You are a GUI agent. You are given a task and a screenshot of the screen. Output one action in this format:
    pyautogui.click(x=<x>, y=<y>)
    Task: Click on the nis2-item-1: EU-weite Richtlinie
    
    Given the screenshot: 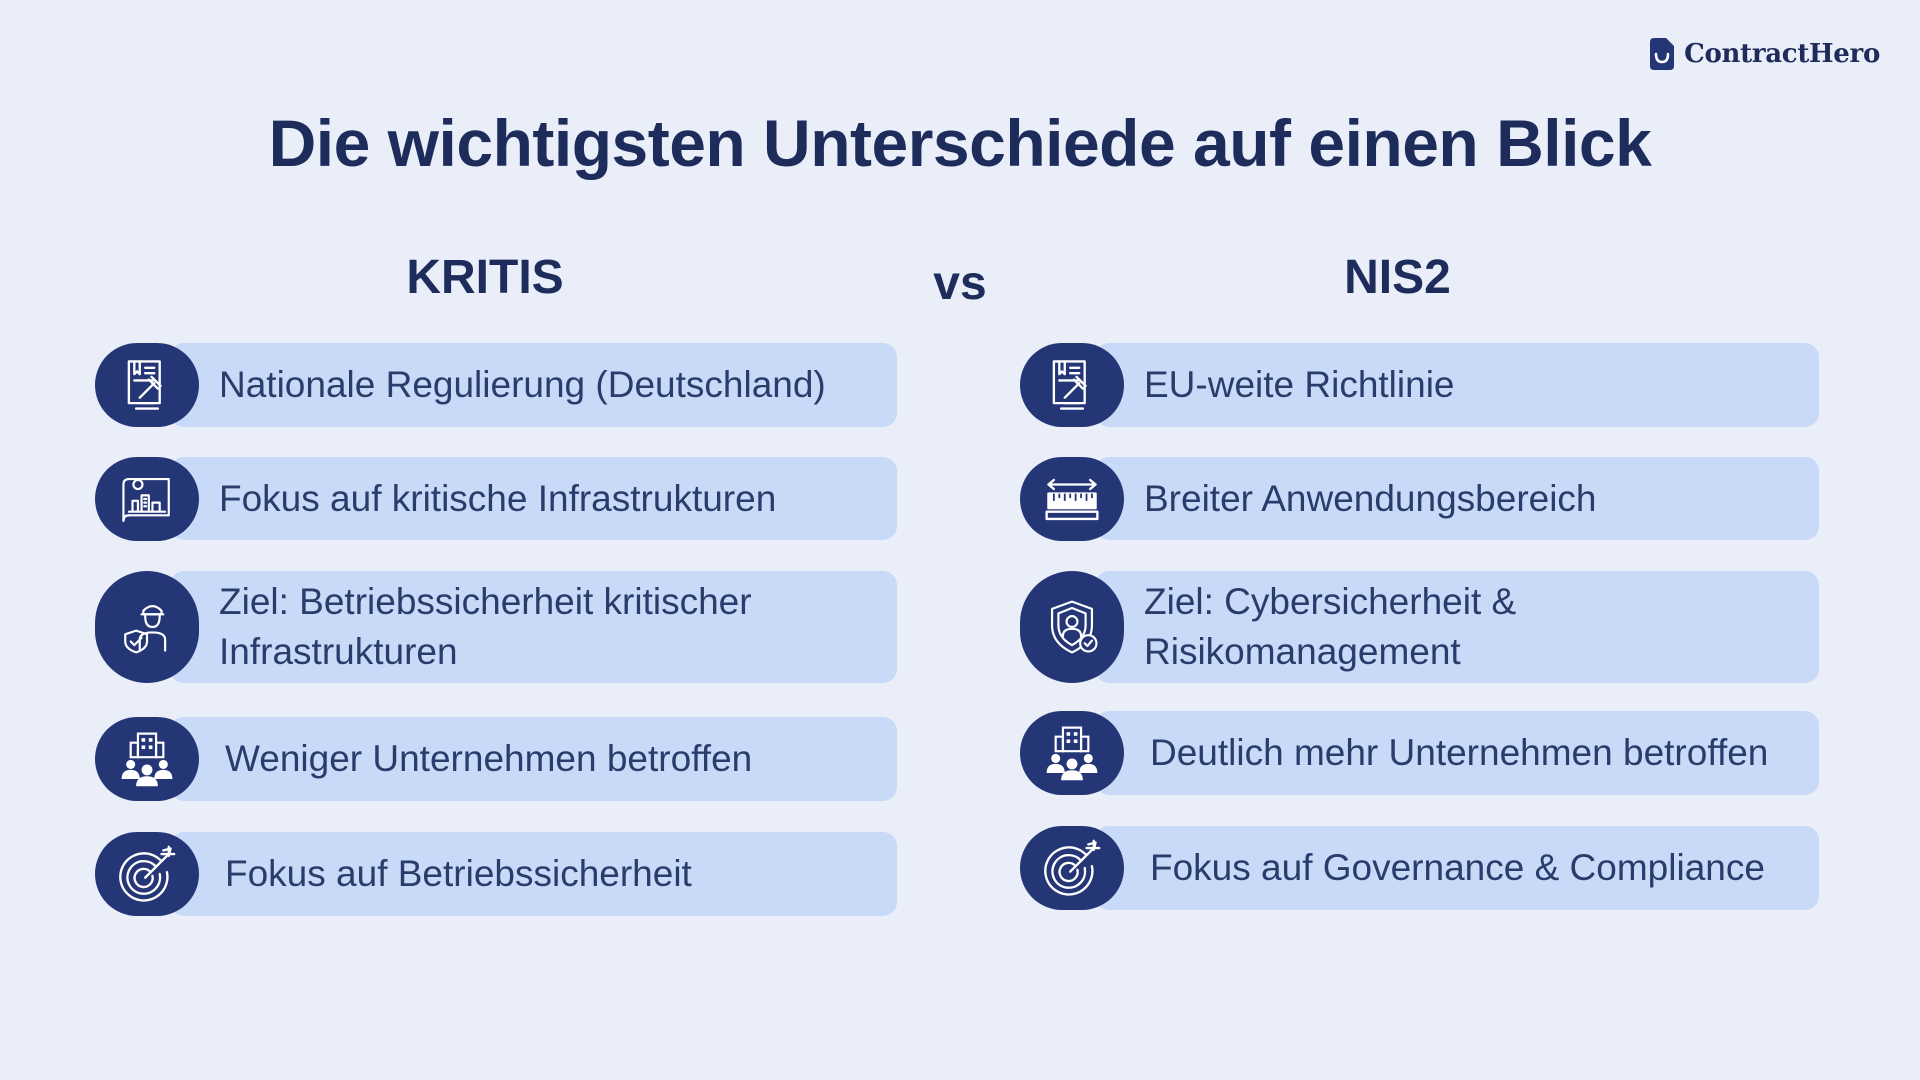 What is the action you would take?
    pyautogui.click(x=1419, y=385)
    